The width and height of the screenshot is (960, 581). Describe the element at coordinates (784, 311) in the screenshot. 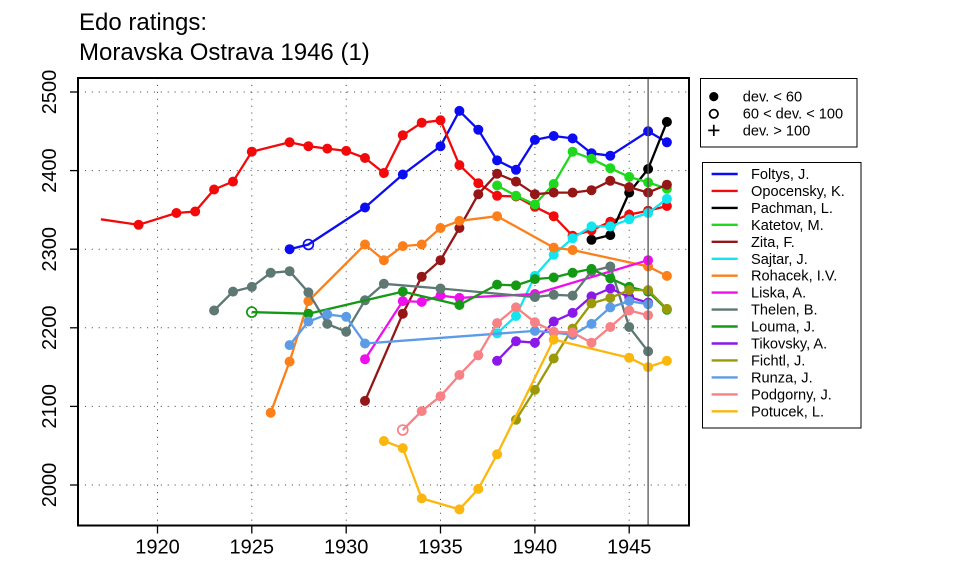

I see `svg-text: Thelen, B.` at that location.